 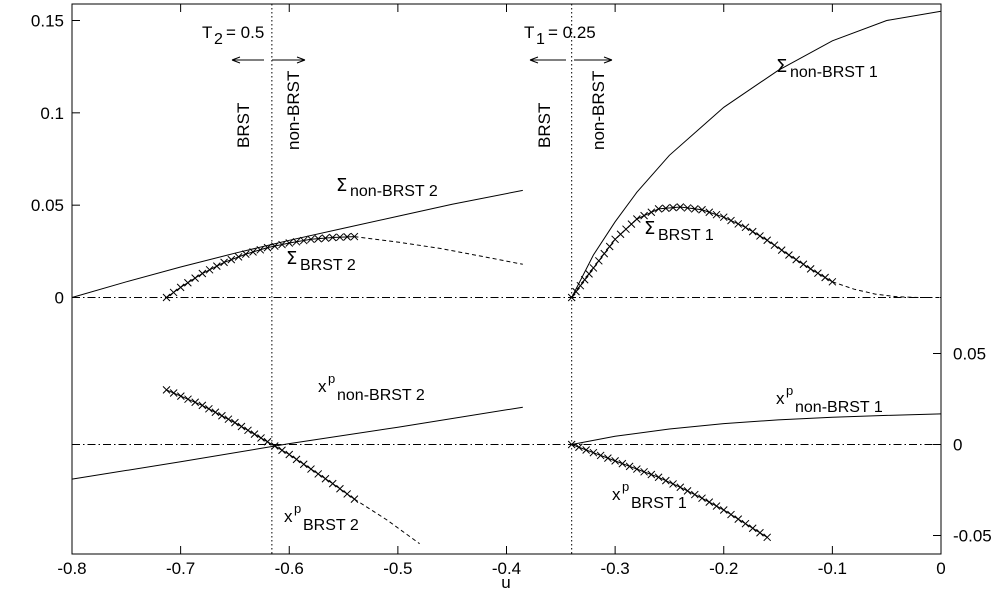 What do you see at coordinates (47, 205) in the screenshot?
I see `y-tick-label-left: 0.05` at bounding box center [47, 205].